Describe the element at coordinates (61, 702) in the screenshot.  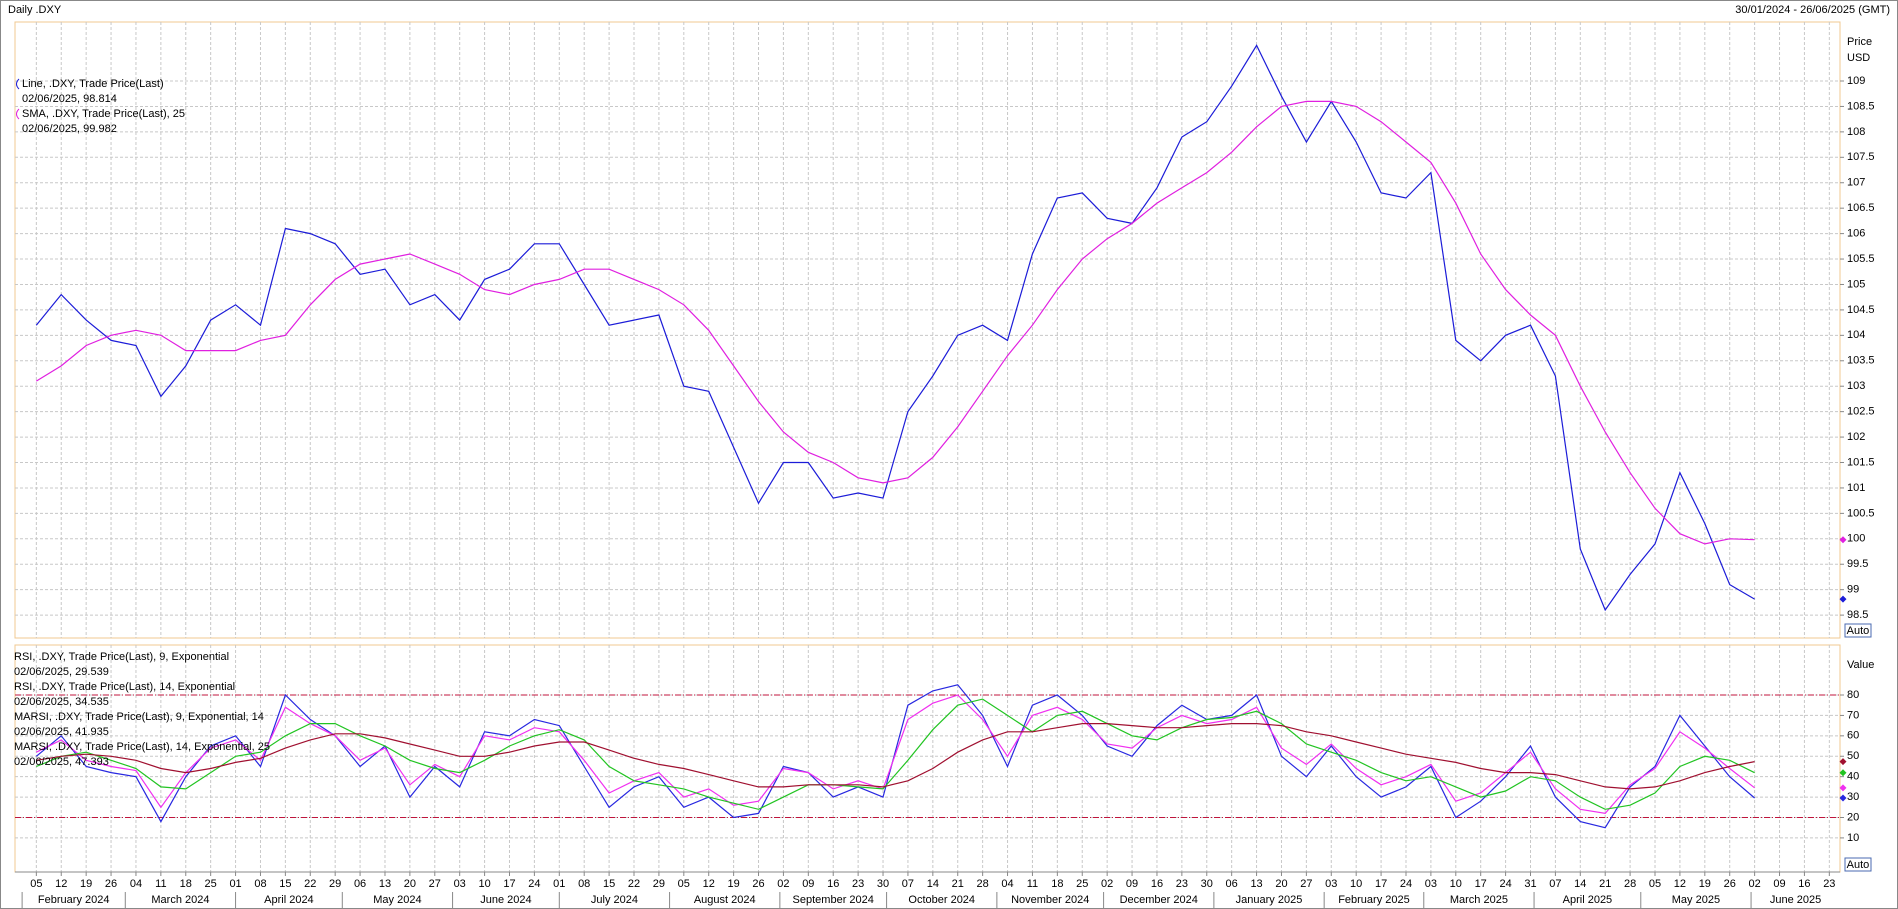
I see `legend-last-value: 02/06/2025, 34.535` at that location.